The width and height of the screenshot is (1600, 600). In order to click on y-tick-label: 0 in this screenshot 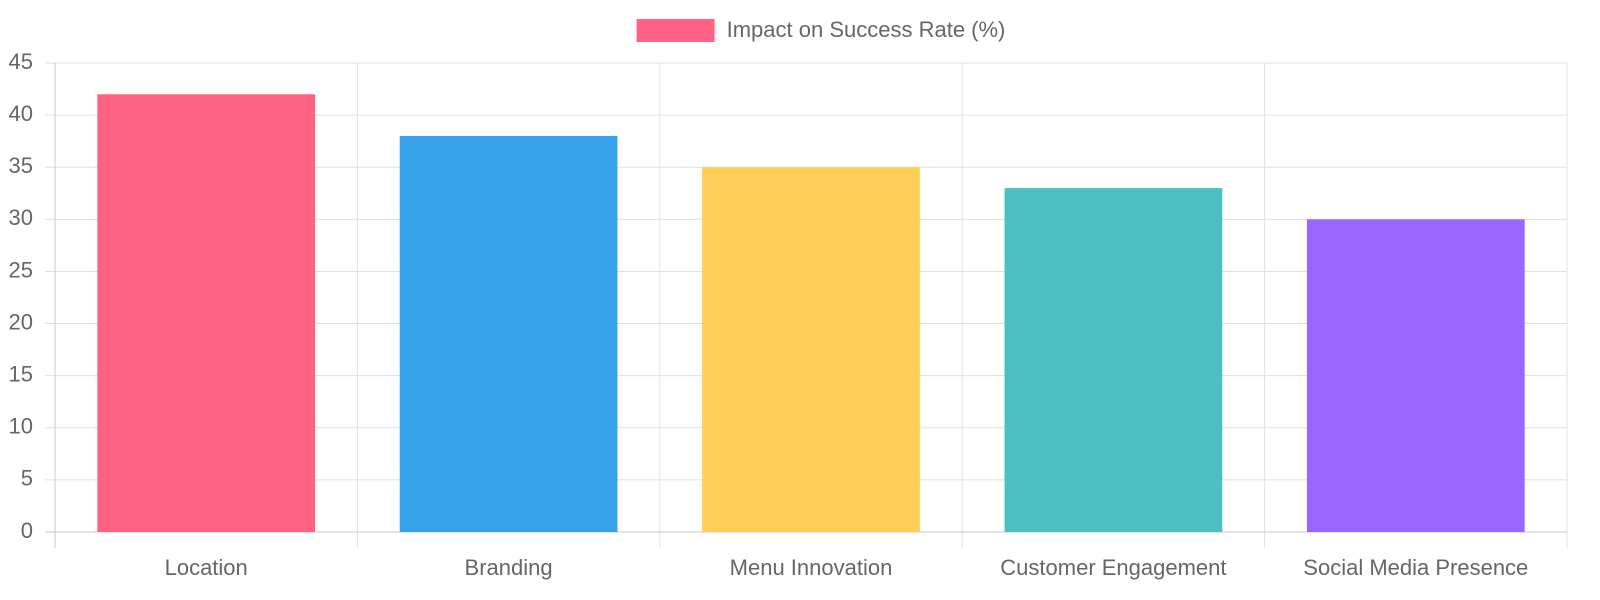, I will do `click(27, 530)`.